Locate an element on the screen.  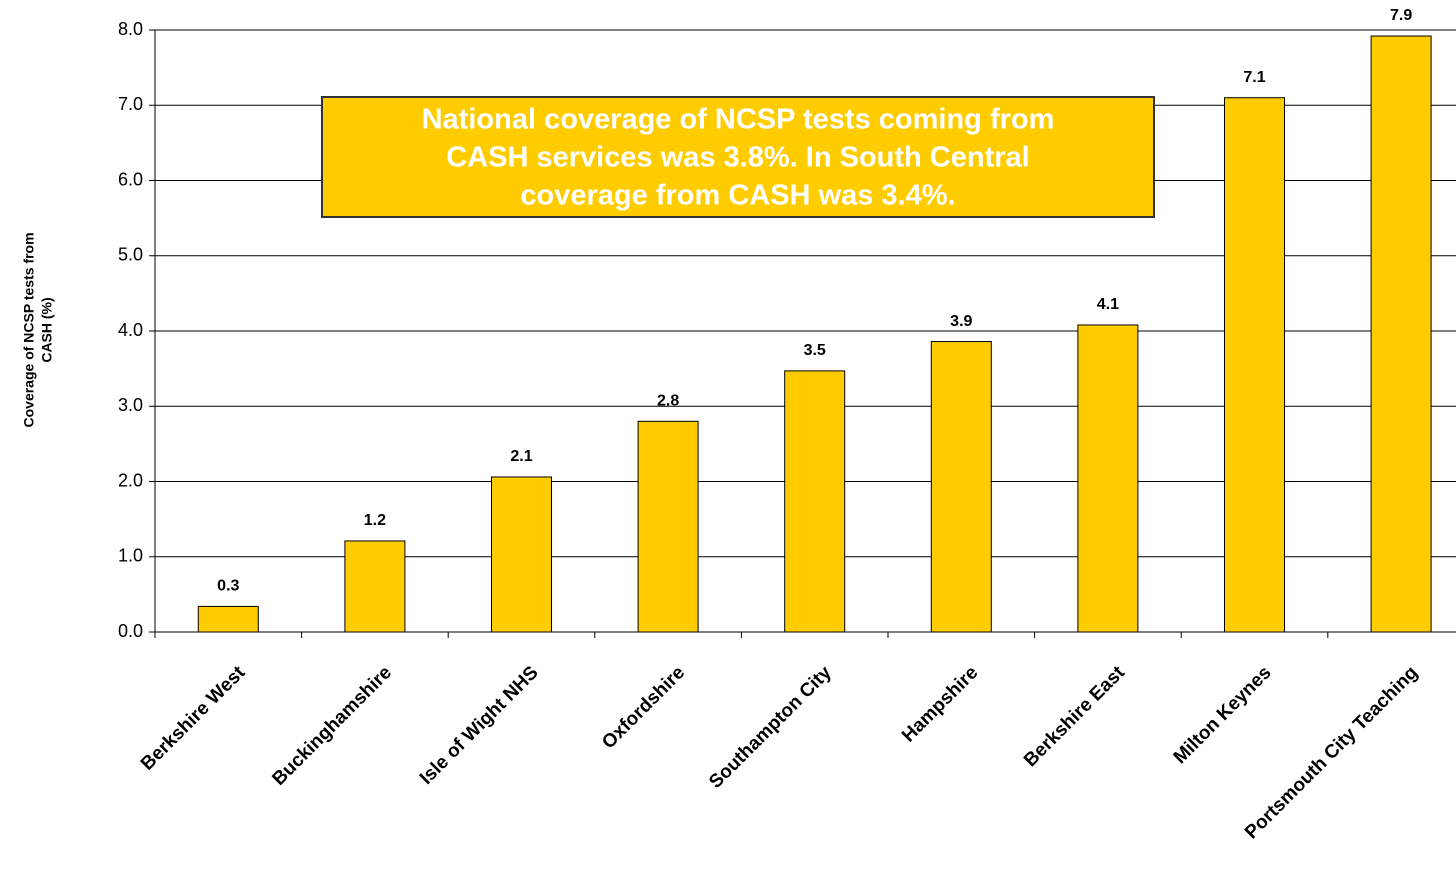
x-tick-label: Hampshire is located at coordinates (940, 704).